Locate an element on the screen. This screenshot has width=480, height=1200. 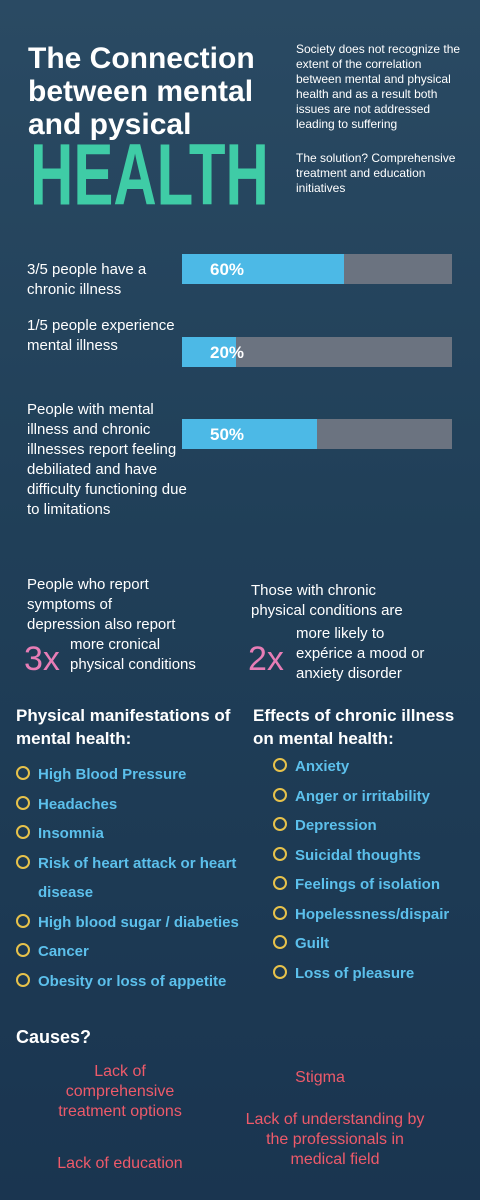
causes-title: Causes? is located at coordinates (54, 1037).